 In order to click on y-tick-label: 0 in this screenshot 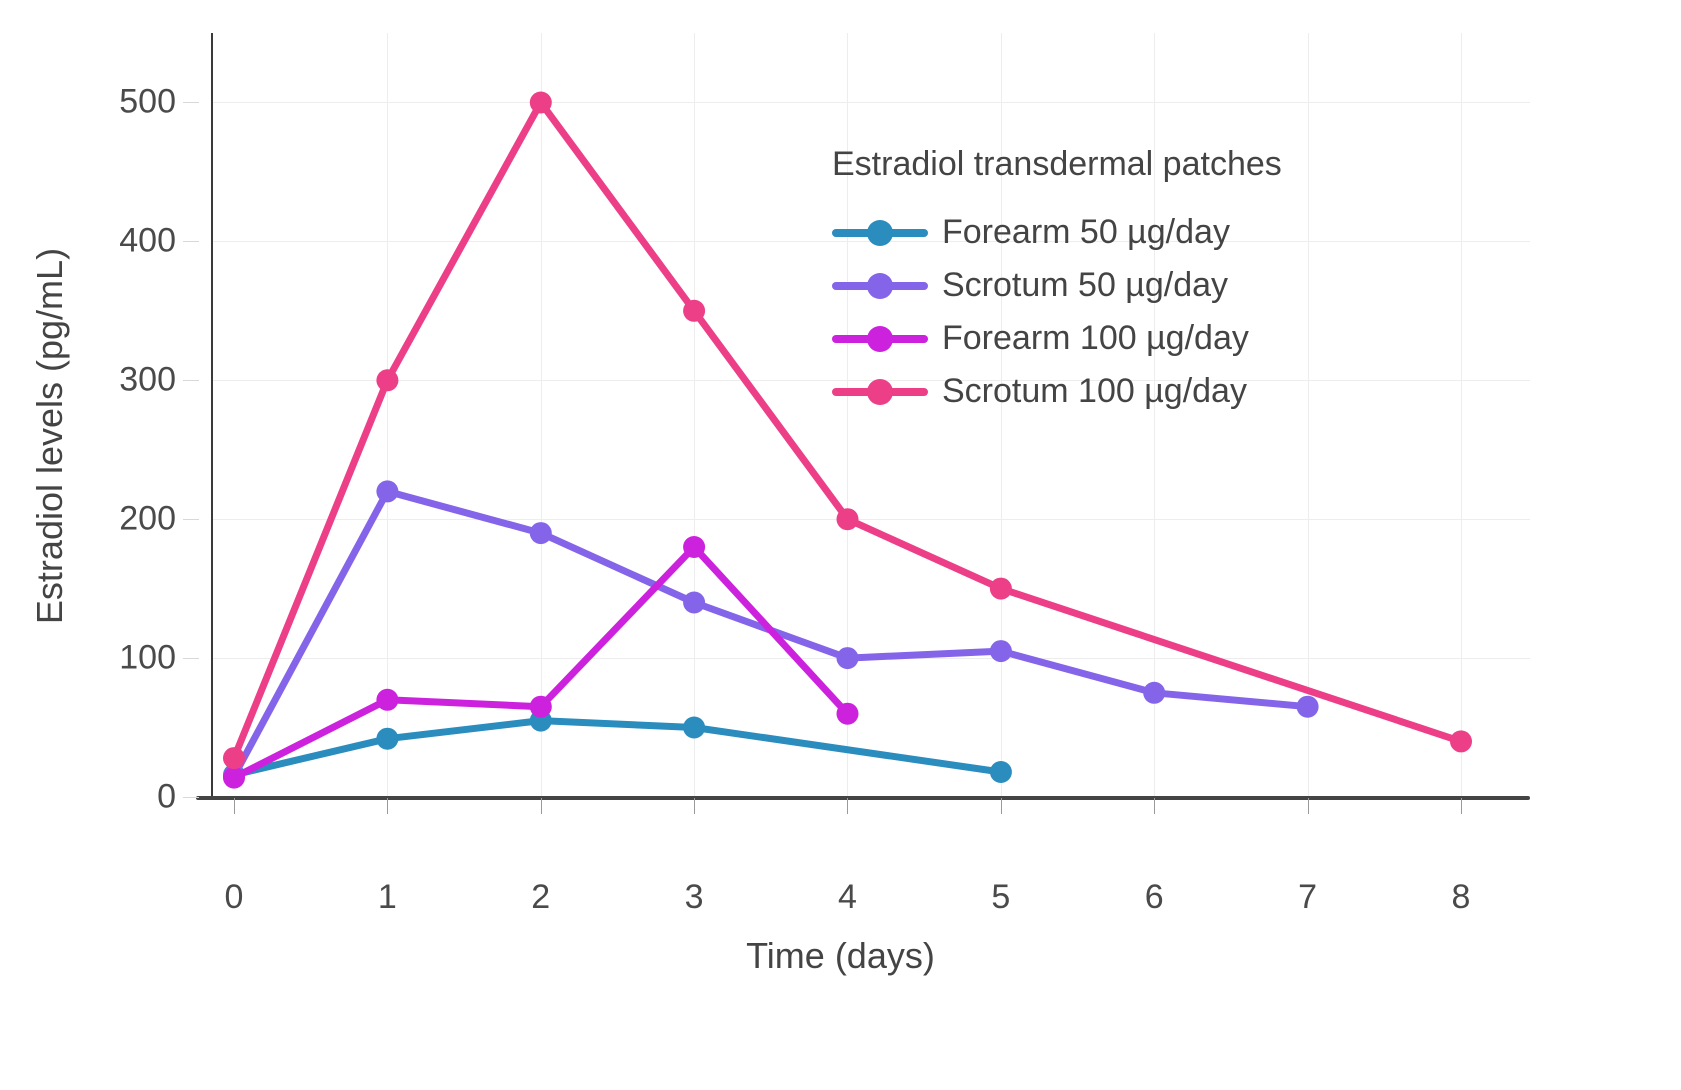, I will do `click(166, 796)`.